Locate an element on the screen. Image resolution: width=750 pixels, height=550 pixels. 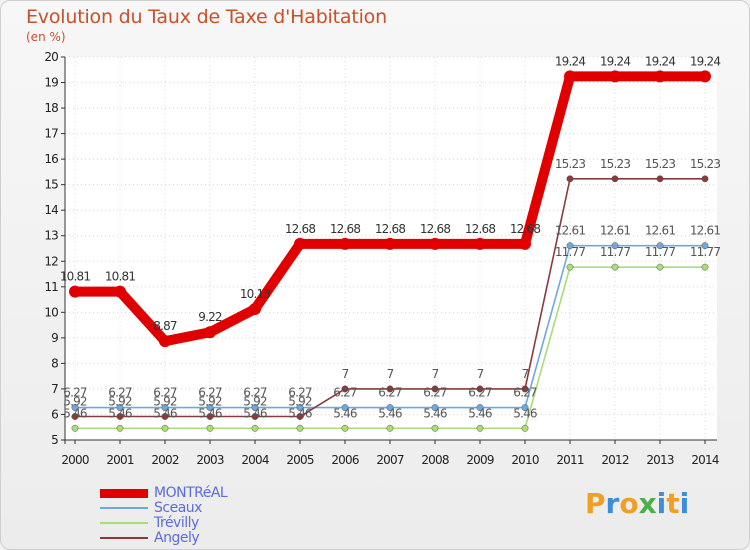
x-tick-label: 2010 is located at coordinates (525, 460).